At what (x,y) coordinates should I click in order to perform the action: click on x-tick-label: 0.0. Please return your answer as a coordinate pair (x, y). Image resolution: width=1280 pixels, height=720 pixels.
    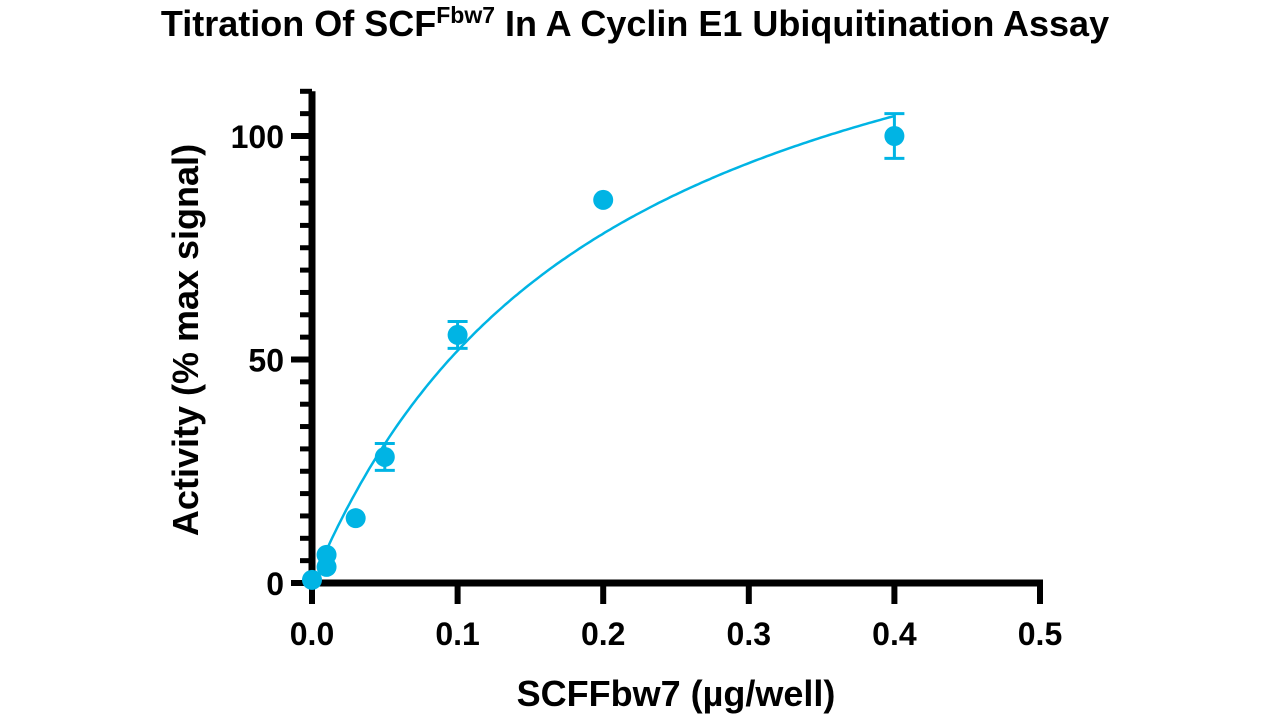
    Looking at the image, I should click on (312, 634).